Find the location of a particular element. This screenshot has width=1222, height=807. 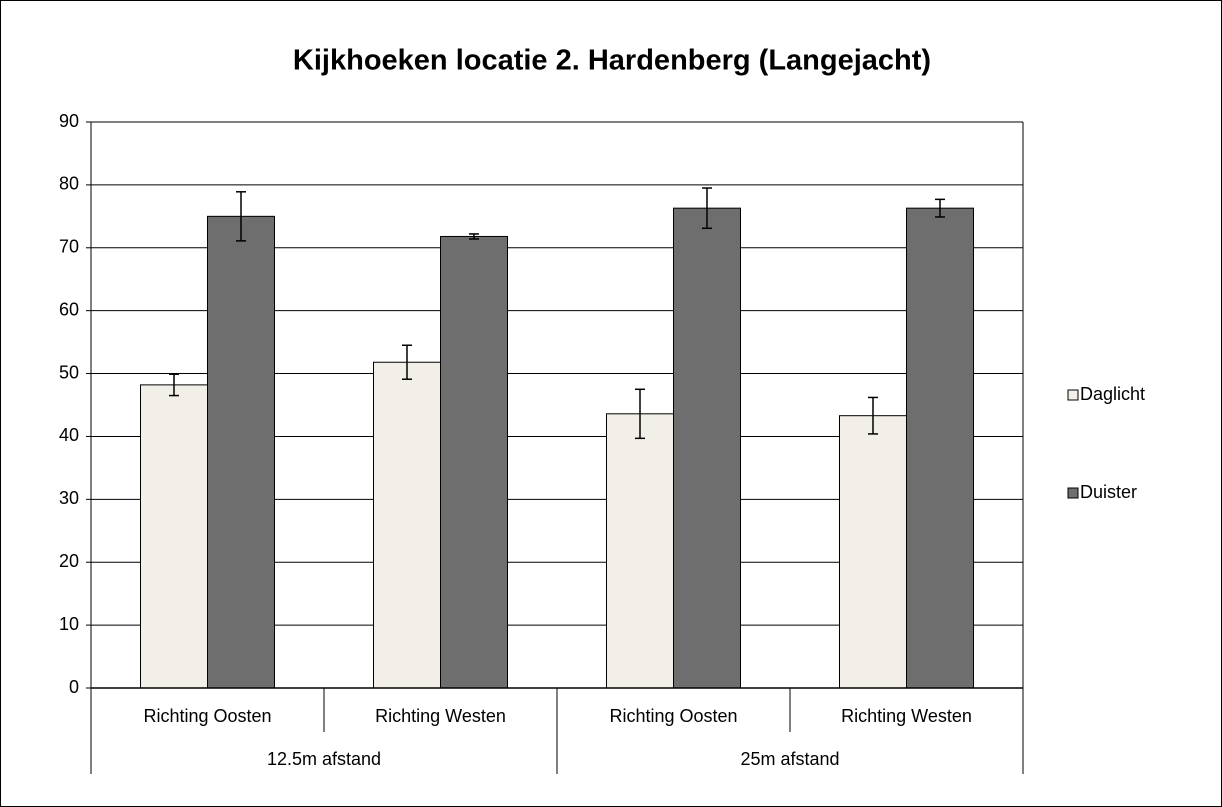

legend-label: Daglicht is located at coordinates (1112, 394).